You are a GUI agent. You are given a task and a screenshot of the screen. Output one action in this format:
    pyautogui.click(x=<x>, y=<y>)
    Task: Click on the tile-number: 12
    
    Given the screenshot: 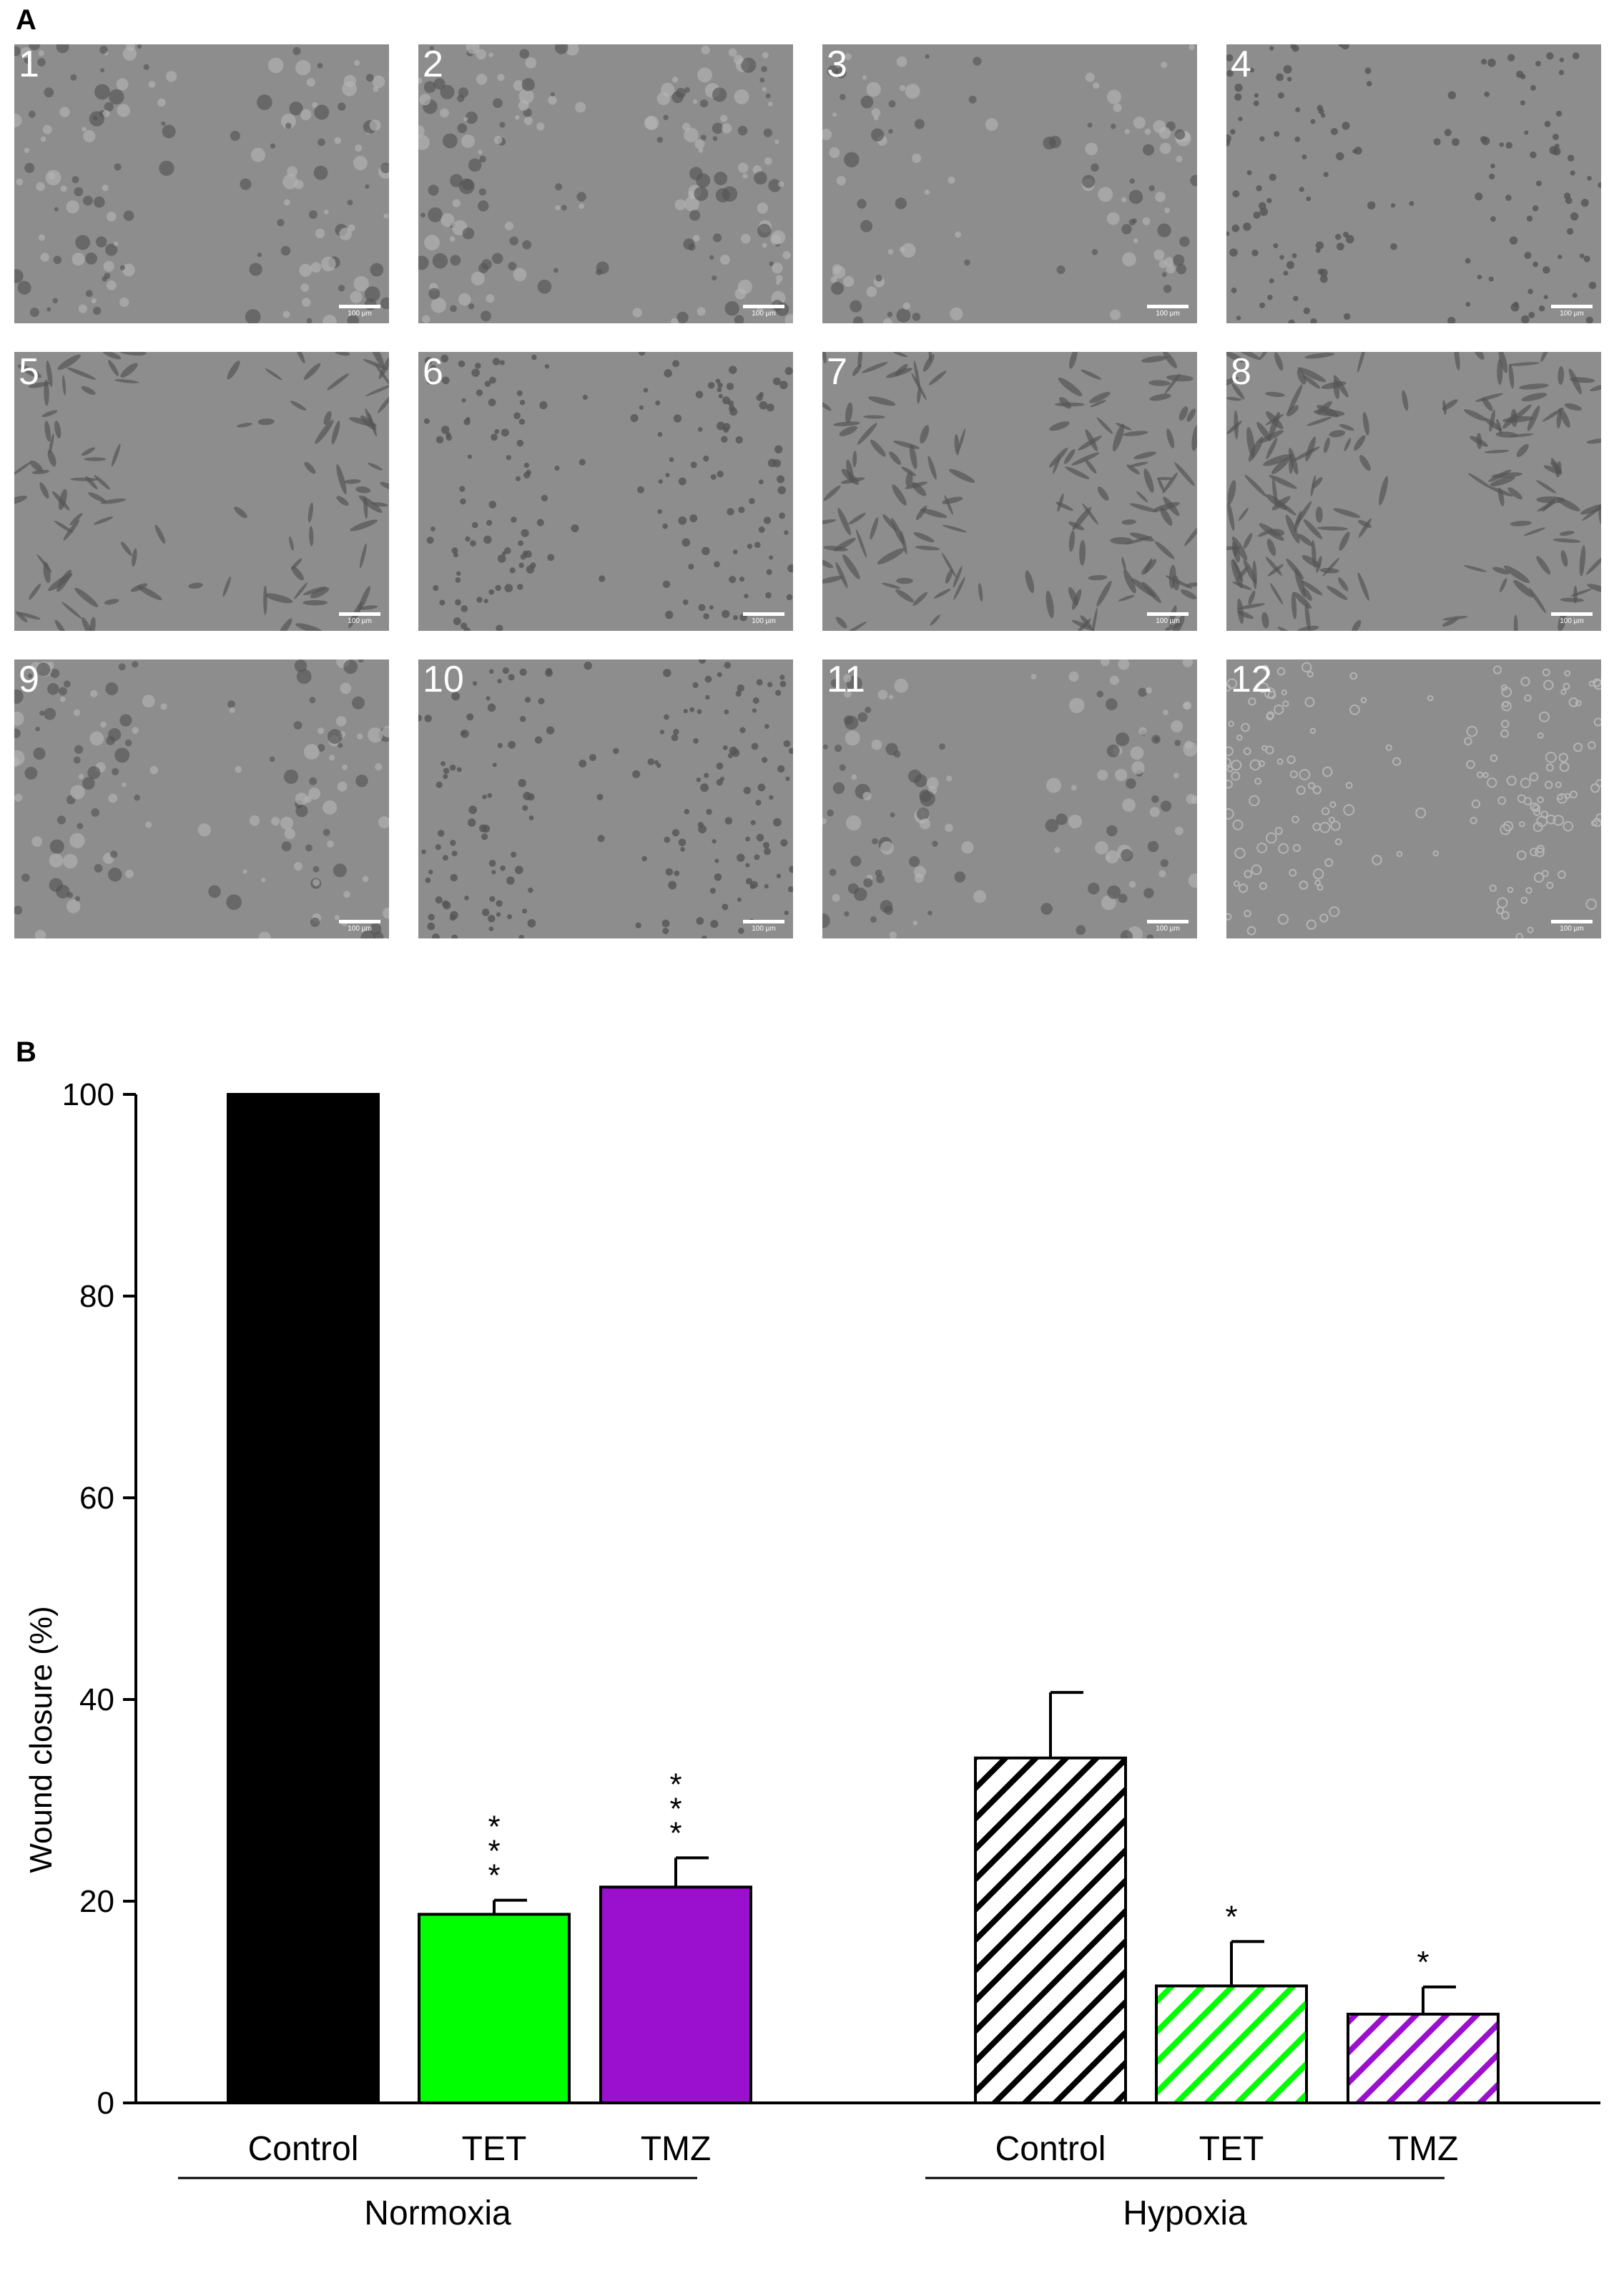 What is the action you would take?
    pyautogui.click(x=1251, y=679)
    